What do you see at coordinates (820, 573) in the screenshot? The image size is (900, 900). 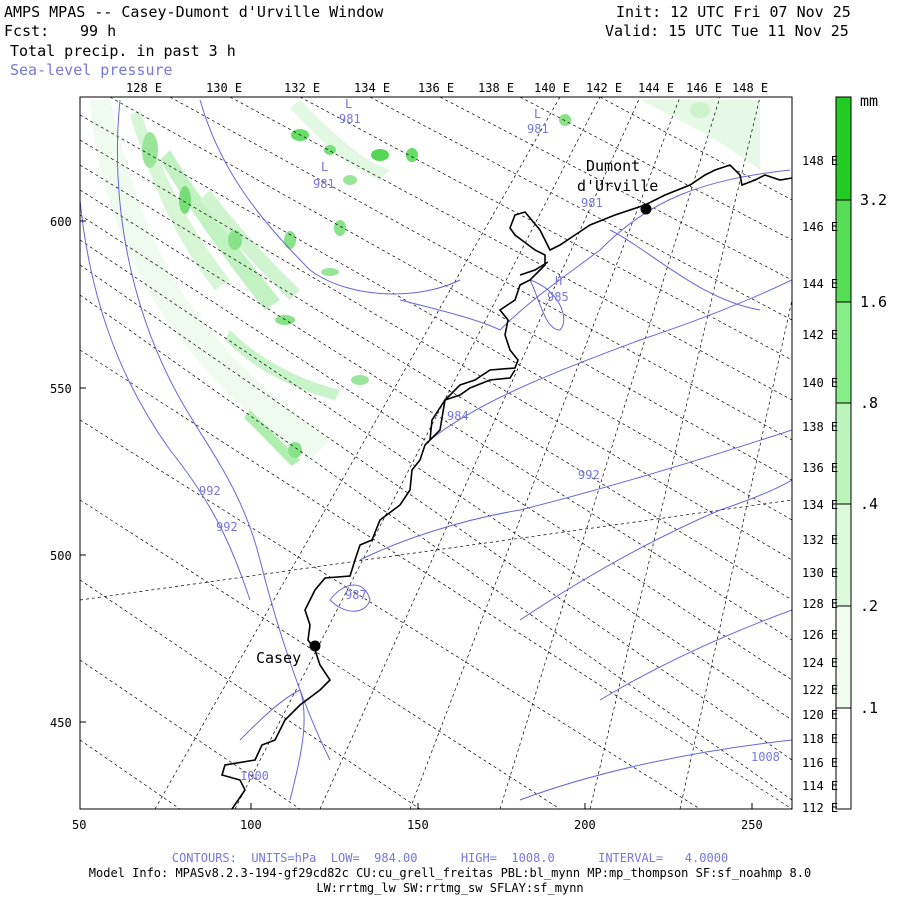 I see `right-lon-label: 130 E` at bounding box center [820, 573].